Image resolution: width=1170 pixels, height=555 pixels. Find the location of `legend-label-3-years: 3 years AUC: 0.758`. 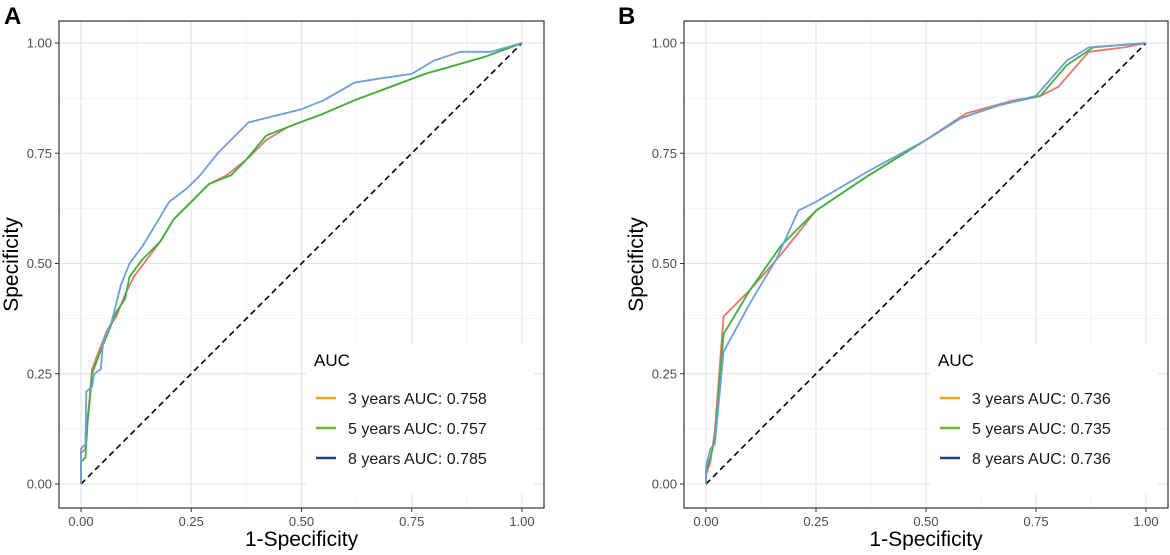

legend-label-3-years: 3 years AUC: 0.758 is located at coordinates (417, 399).